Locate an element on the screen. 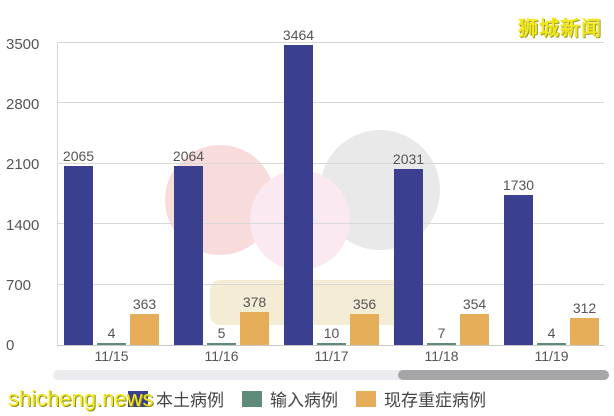  value-label: 2031 is located at coordinates (408, 159).